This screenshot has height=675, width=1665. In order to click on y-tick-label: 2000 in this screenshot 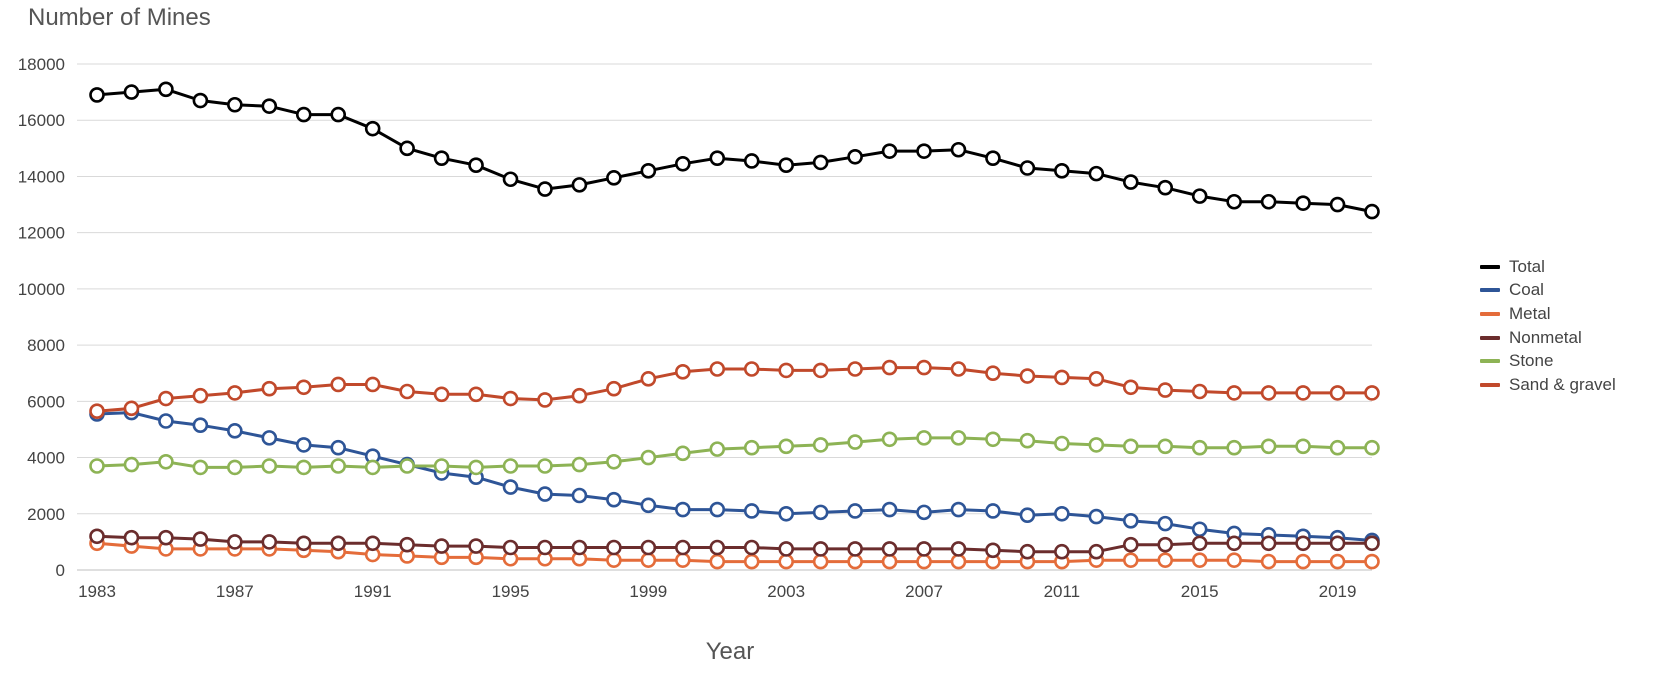, I will do `click(46, 514)`.